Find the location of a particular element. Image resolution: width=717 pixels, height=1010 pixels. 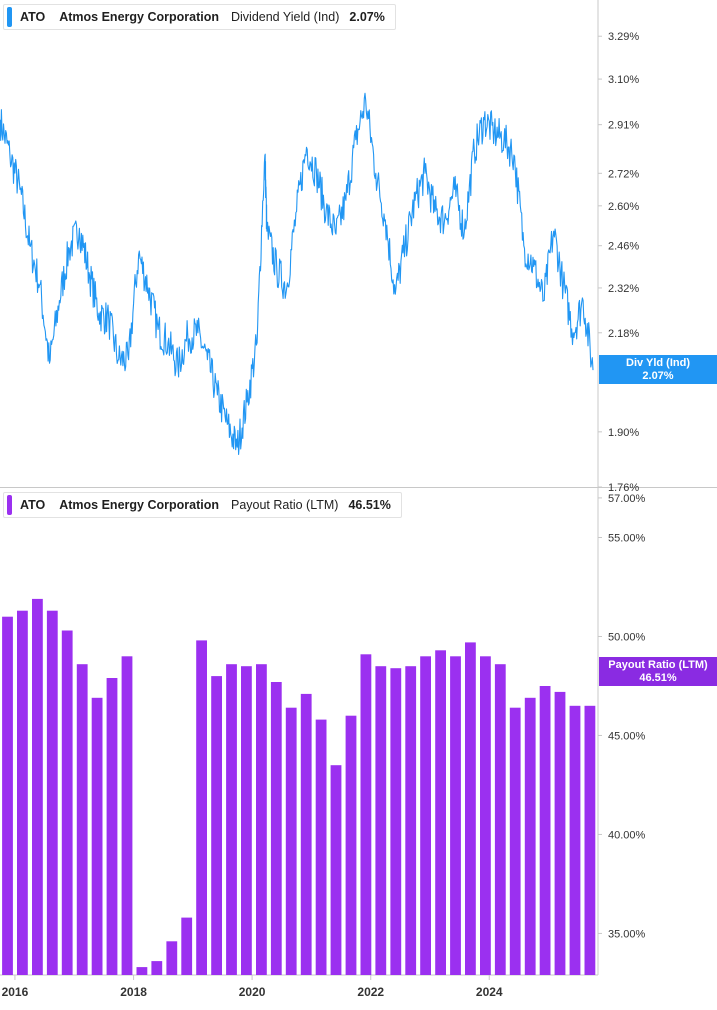

badge-label: Payout Ratio (LTM) is located at coordinates (658, 664).